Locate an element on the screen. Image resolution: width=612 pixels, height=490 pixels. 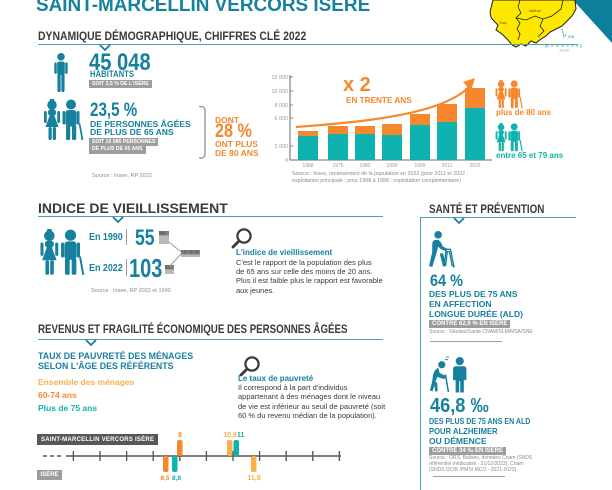
svg-text: 12 000 is located at coordinates (280, 78).